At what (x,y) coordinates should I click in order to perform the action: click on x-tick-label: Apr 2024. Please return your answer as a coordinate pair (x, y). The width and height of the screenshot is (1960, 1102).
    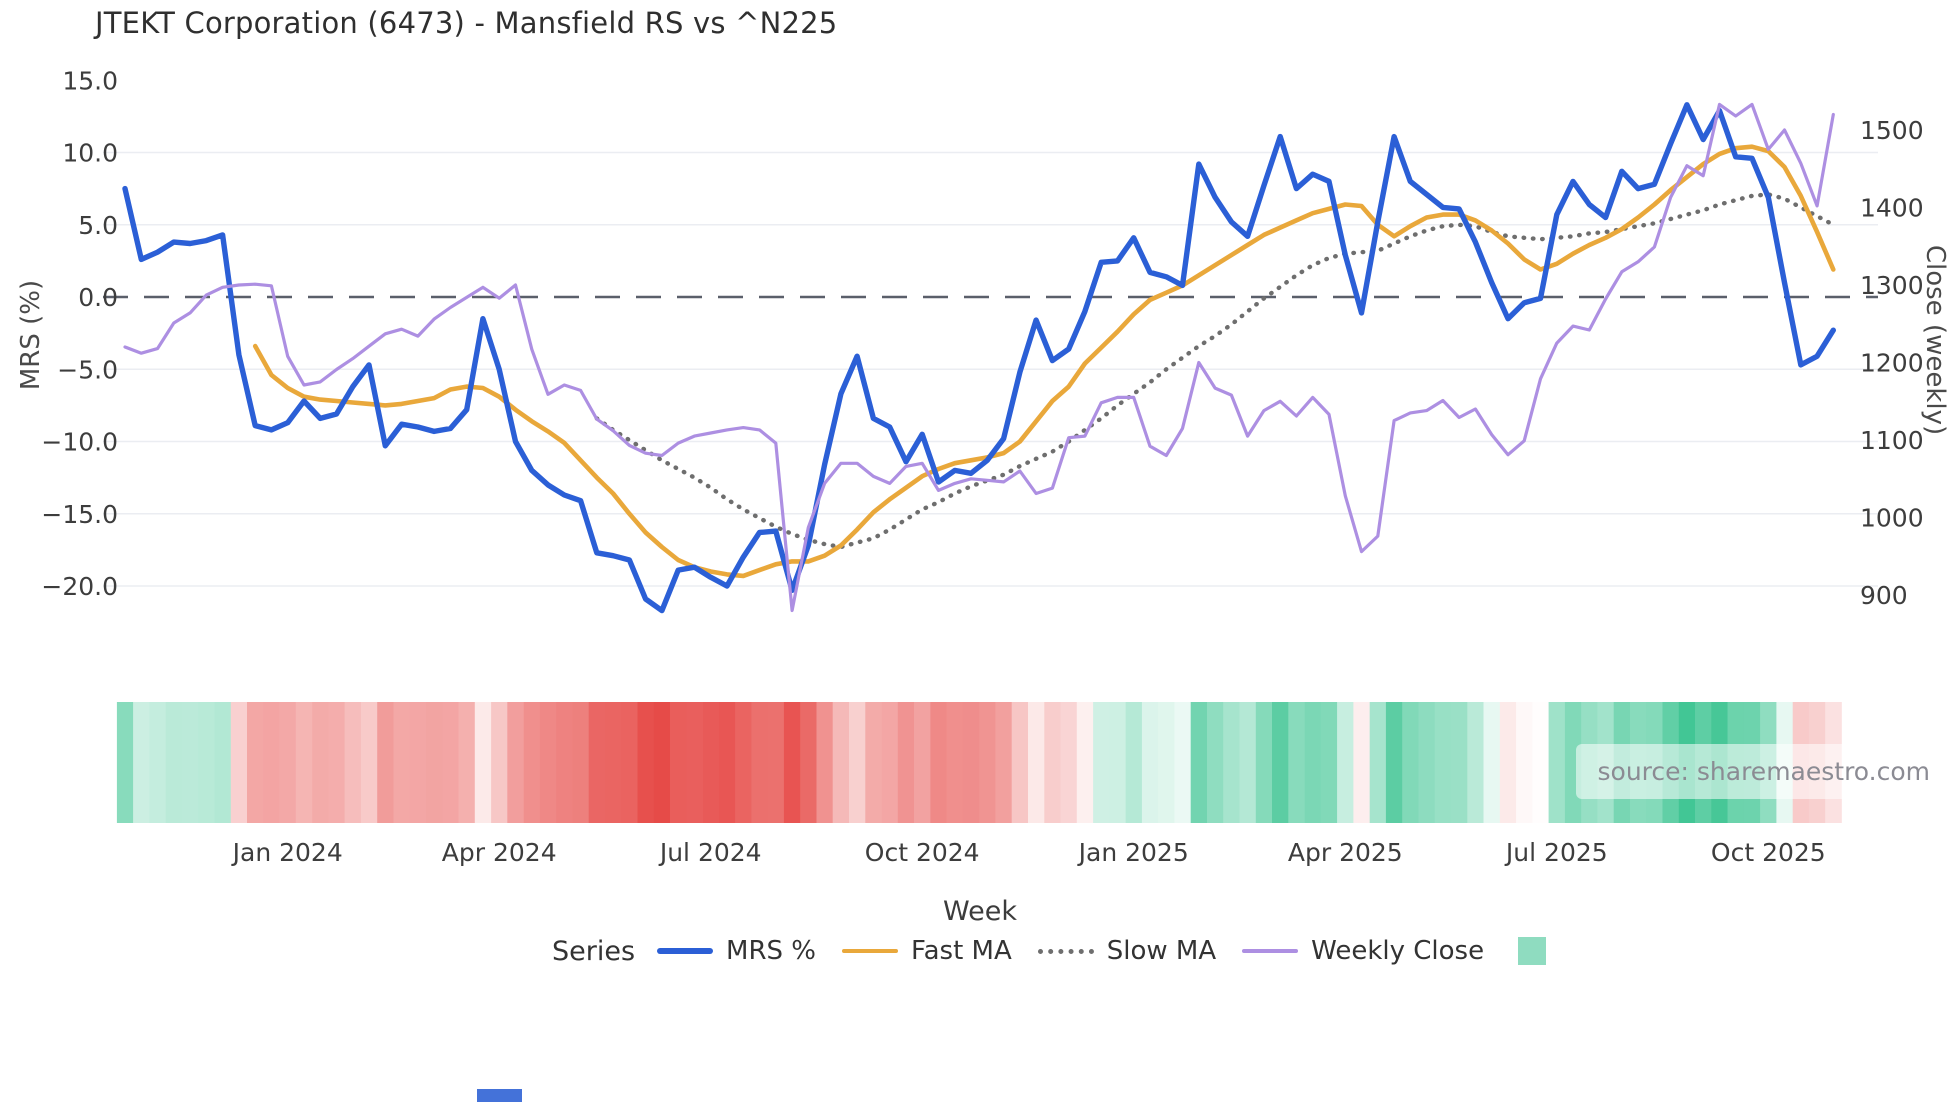
    Looking at the image, I should click on (499, 852).